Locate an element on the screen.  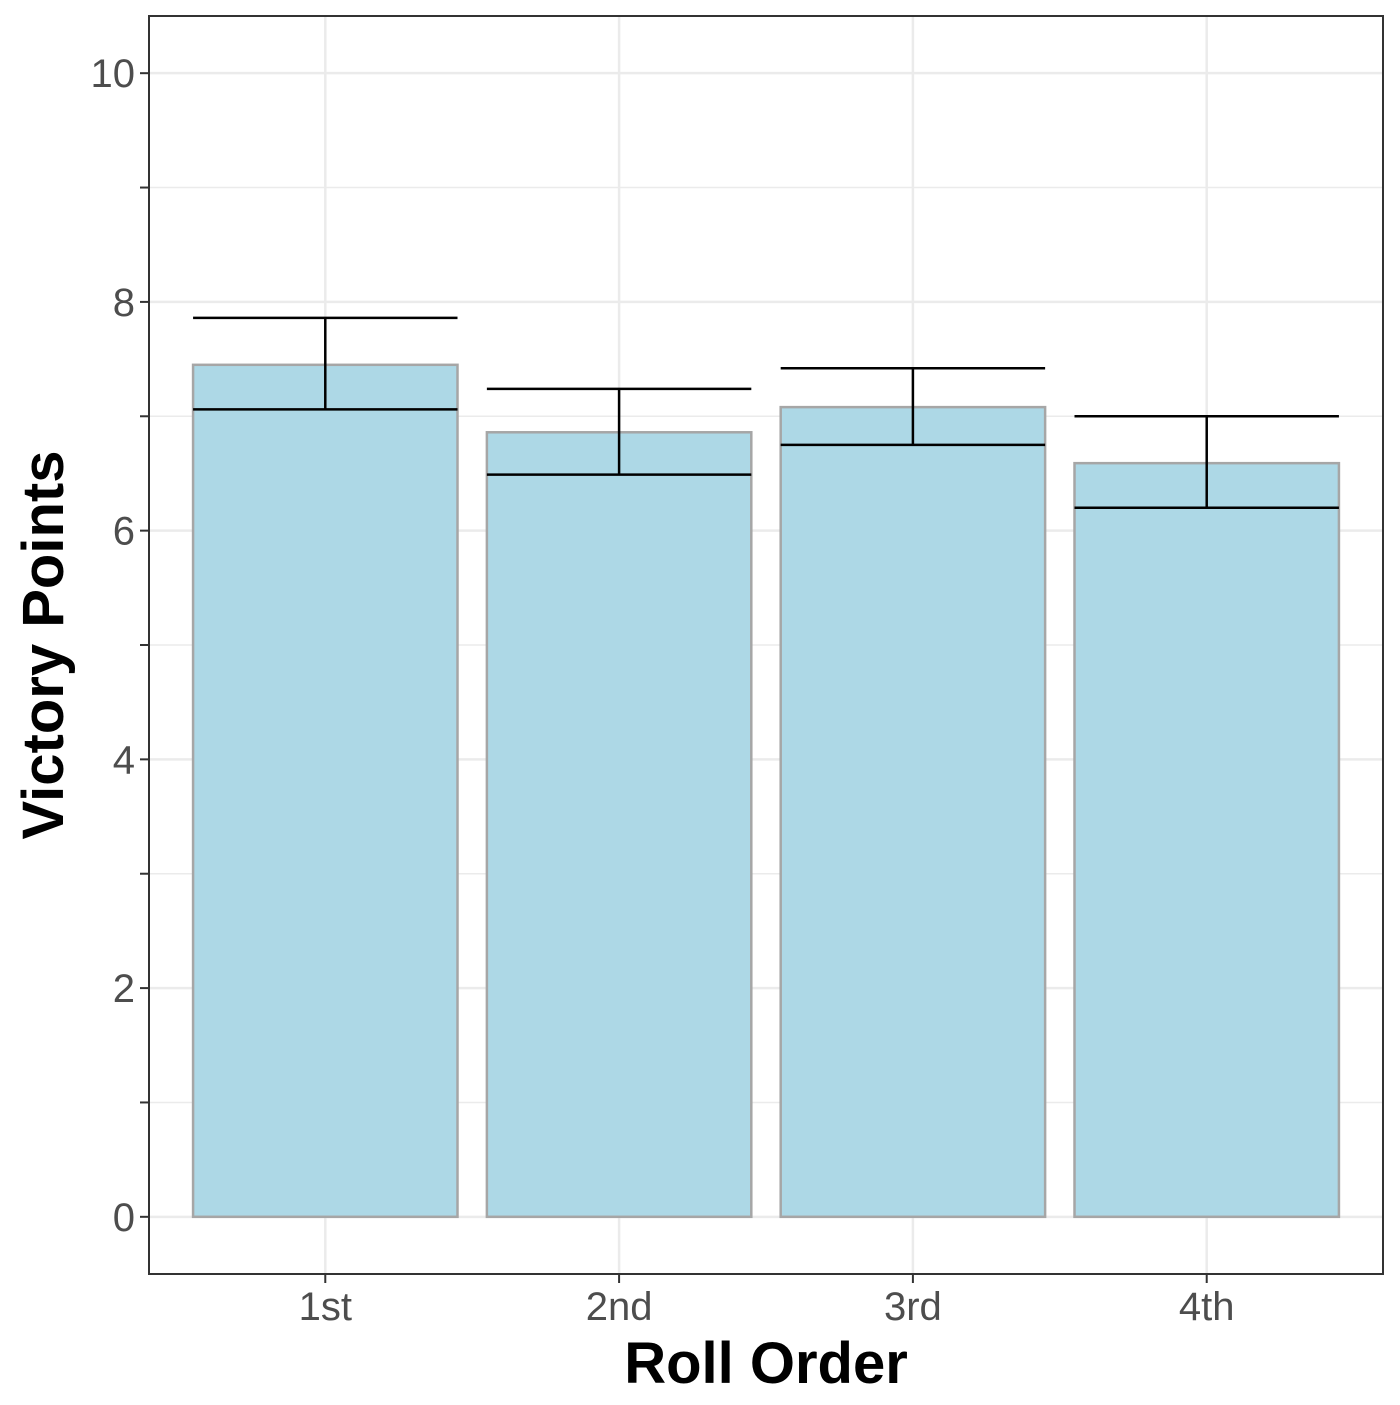
error-bar-1st is located at coordinates (325, 363).